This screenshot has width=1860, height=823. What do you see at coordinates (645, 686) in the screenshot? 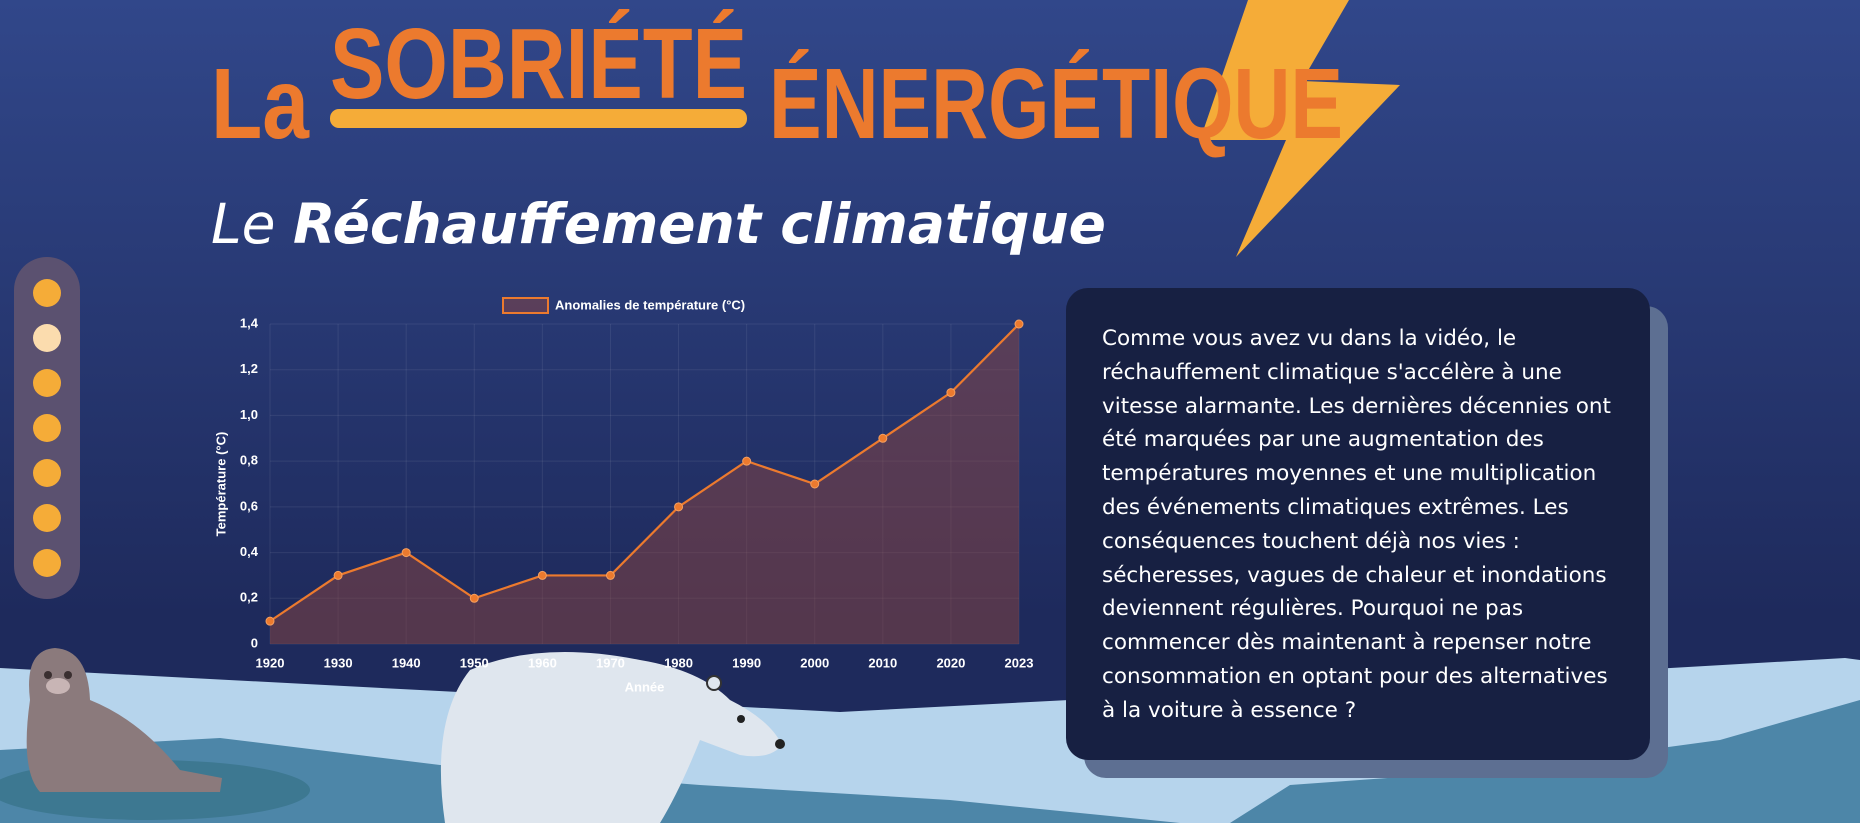
I see `x-axis-label: Année` at bounding box center [645, 686].